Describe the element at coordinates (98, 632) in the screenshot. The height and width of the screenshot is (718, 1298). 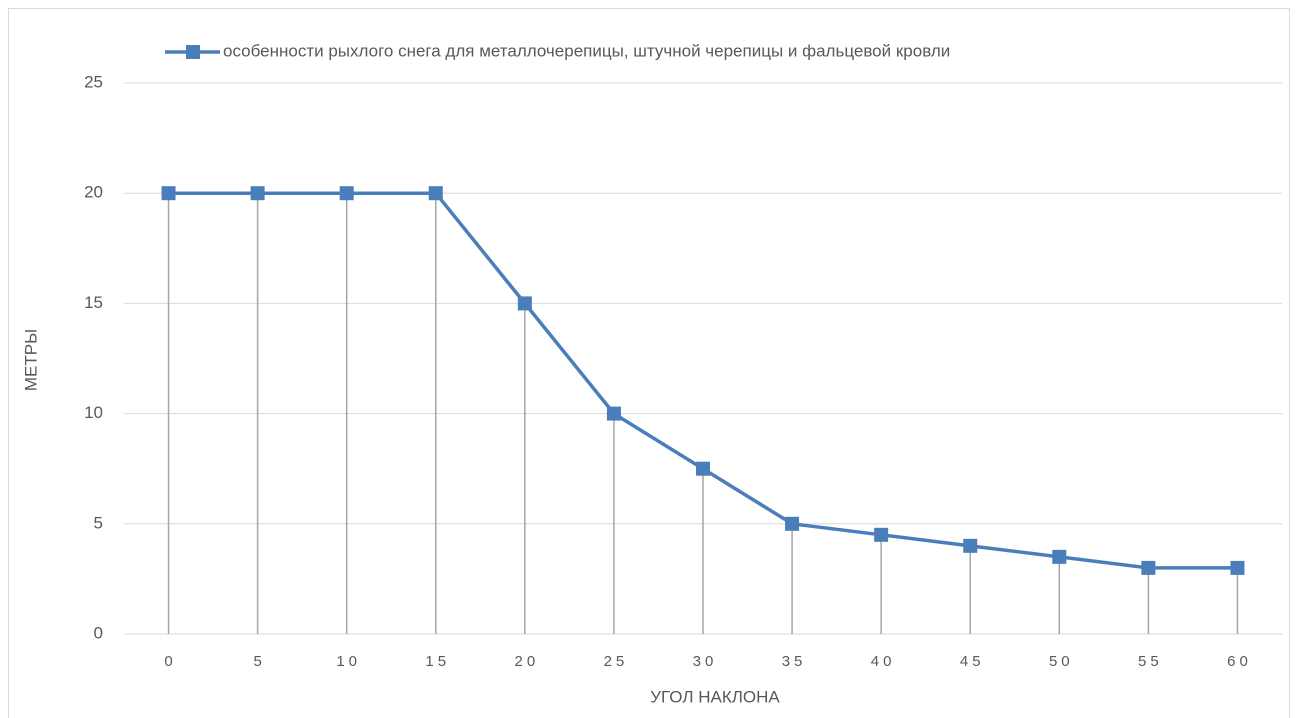
I see `y-tick-label: 0` at that location.